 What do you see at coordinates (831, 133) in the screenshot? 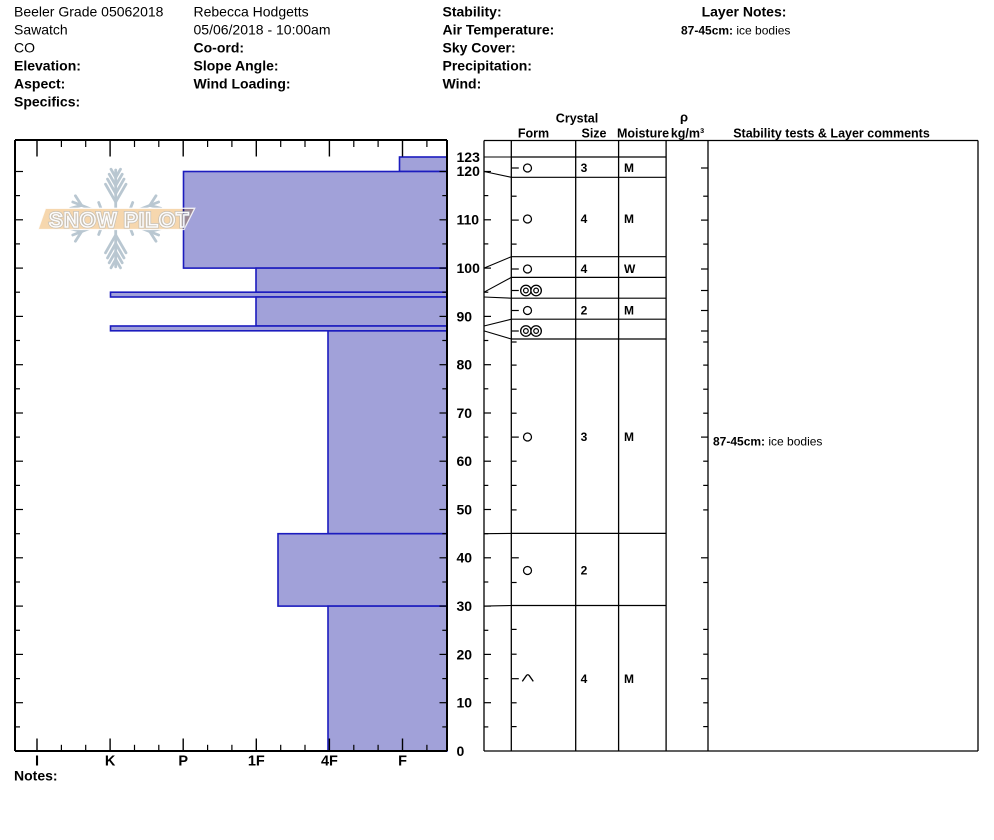
I see `svg-text:Stability tests & Layer commen: Stability tests & Layer comments` at bounding box center [831, 133].